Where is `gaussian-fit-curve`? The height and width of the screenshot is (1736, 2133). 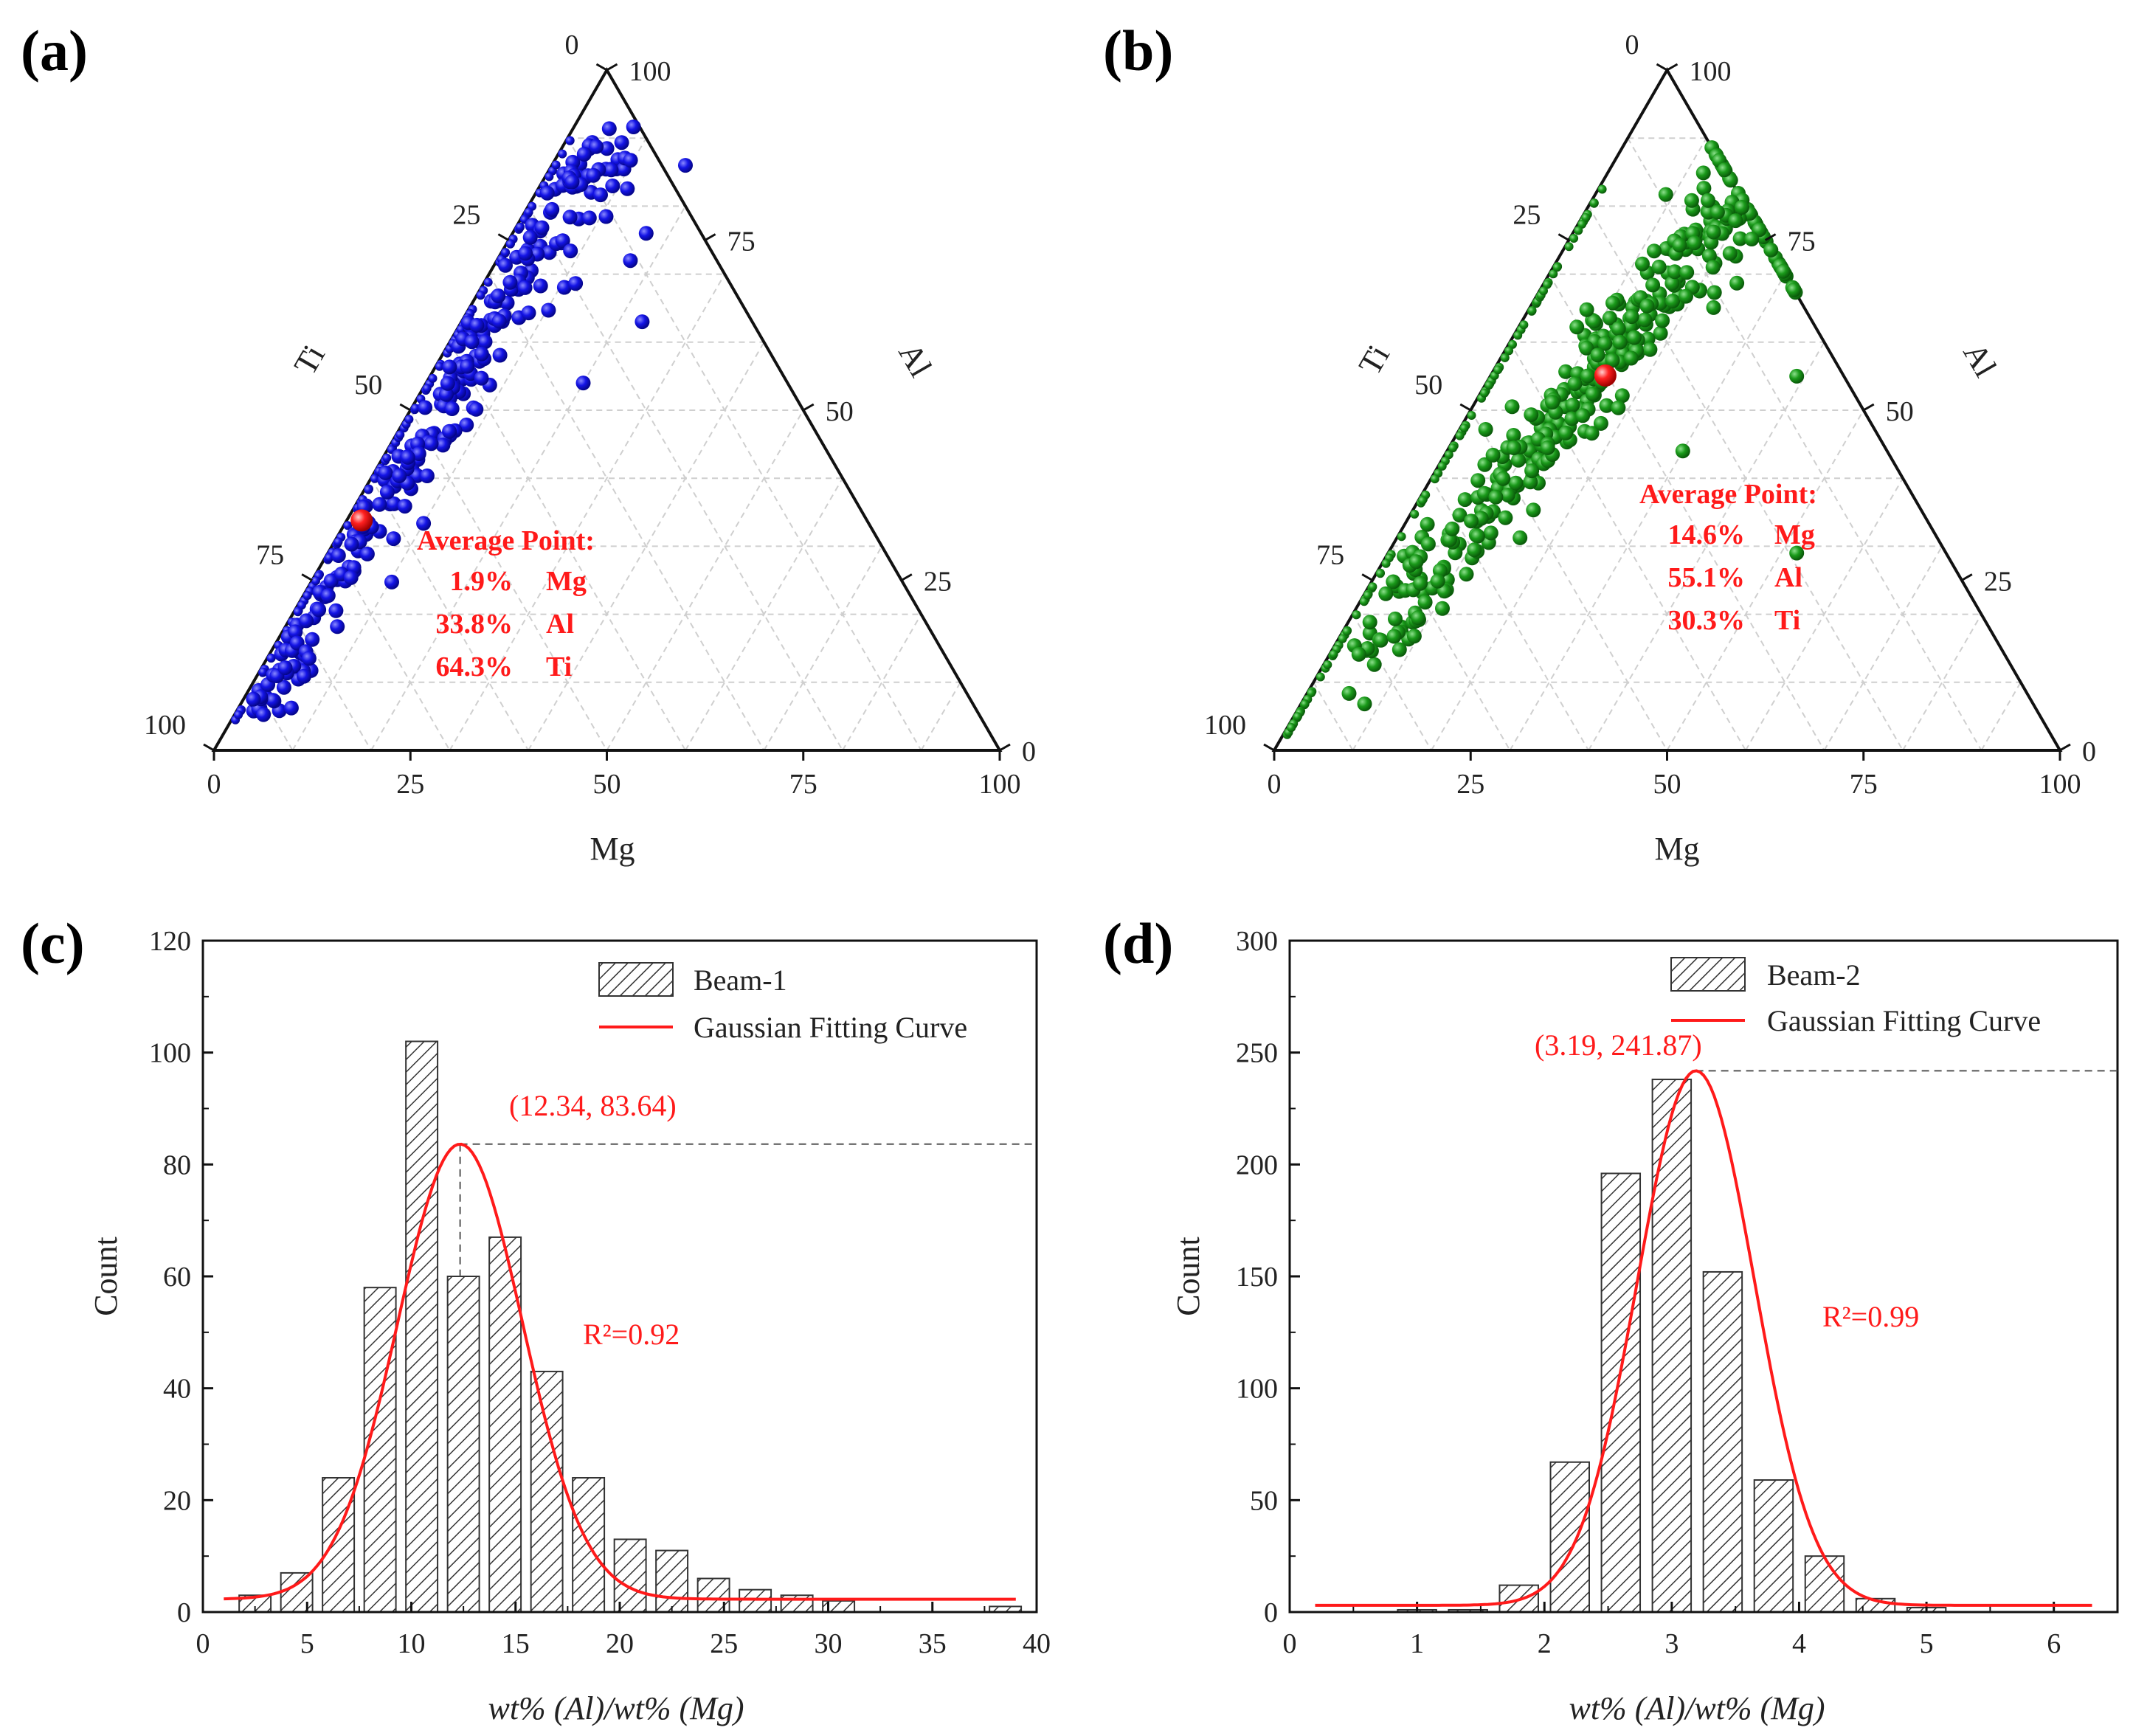 gaussian-fit-curve is located at coordinates (1704, 1338).